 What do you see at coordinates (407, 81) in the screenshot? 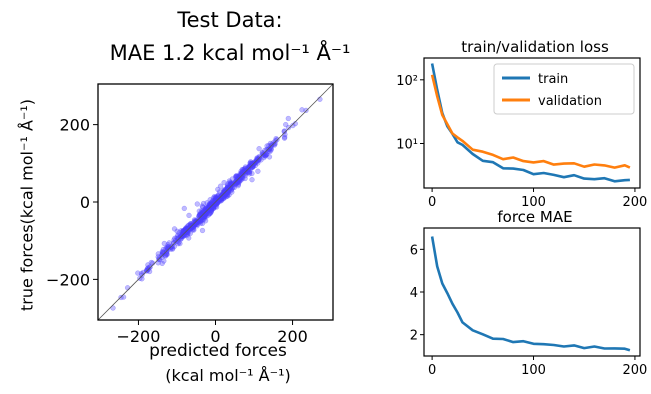
I see `y-tick-label: 10²` at bounding box center [407, 81].